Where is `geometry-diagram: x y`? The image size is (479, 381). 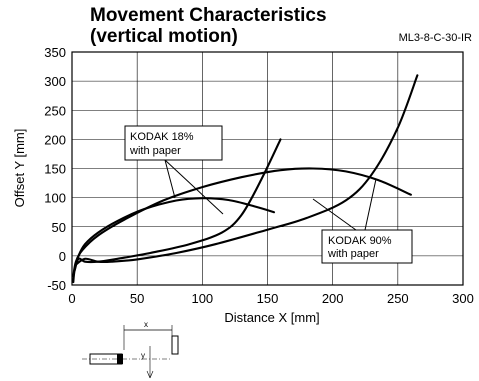
geometry-diagram: x y is located at coordinates (130, 349).